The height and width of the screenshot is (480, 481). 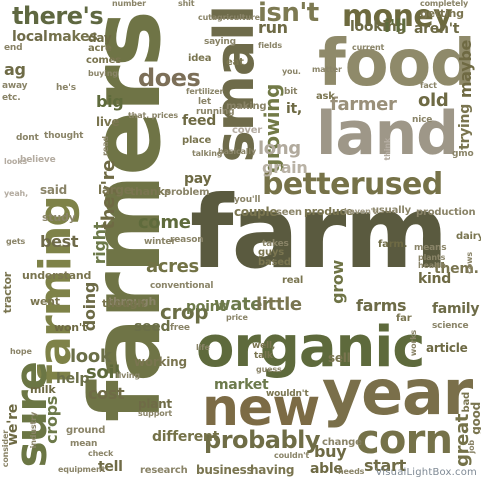 What do you see at coordinates (432, 257) in the screenshot?
I see `word-plants: plants` at bounding box center [432, 257].